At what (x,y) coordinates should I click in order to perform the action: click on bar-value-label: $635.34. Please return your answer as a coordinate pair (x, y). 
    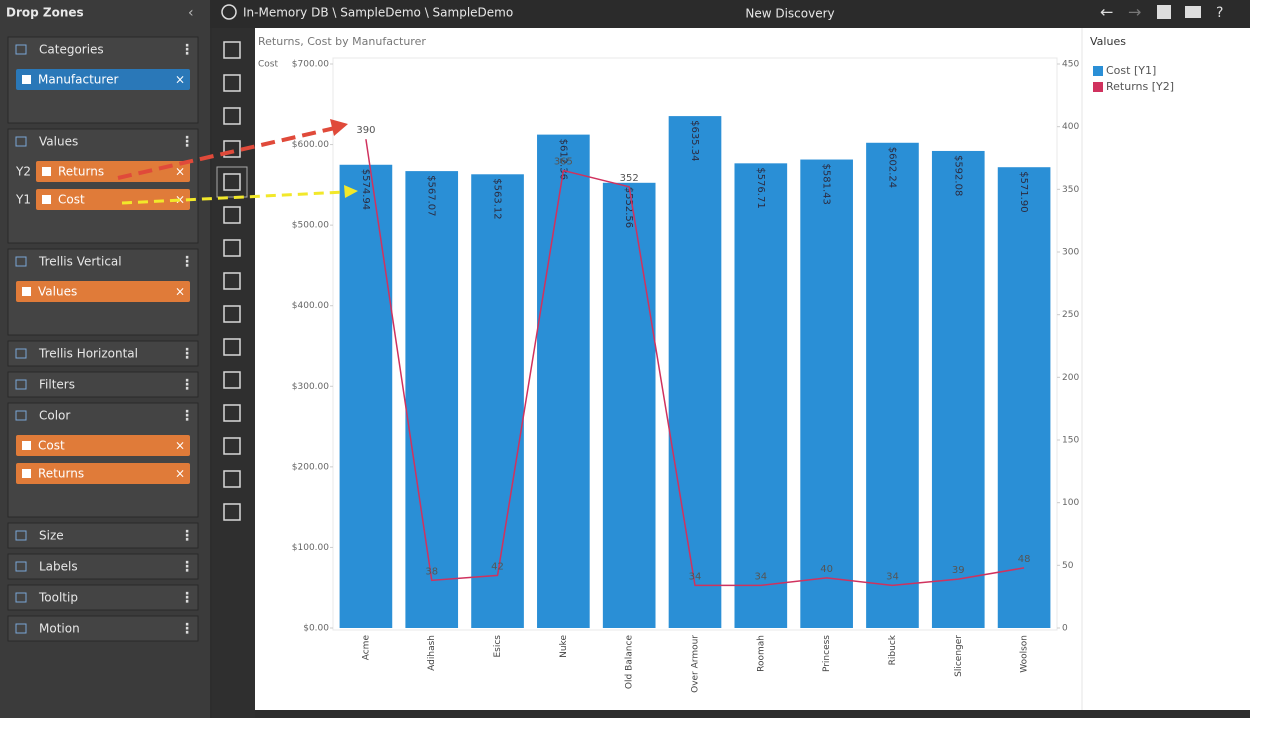
    Looking at the image, I should click on (694, 140).